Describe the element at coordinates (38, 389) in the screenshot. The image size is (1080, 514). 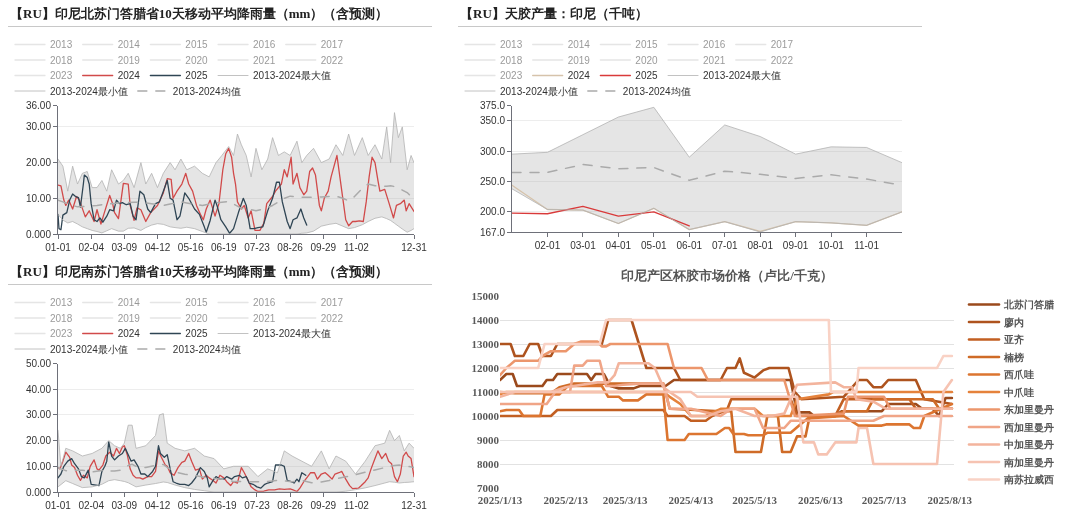
I see `y-tick-label: 40.00` at that location.